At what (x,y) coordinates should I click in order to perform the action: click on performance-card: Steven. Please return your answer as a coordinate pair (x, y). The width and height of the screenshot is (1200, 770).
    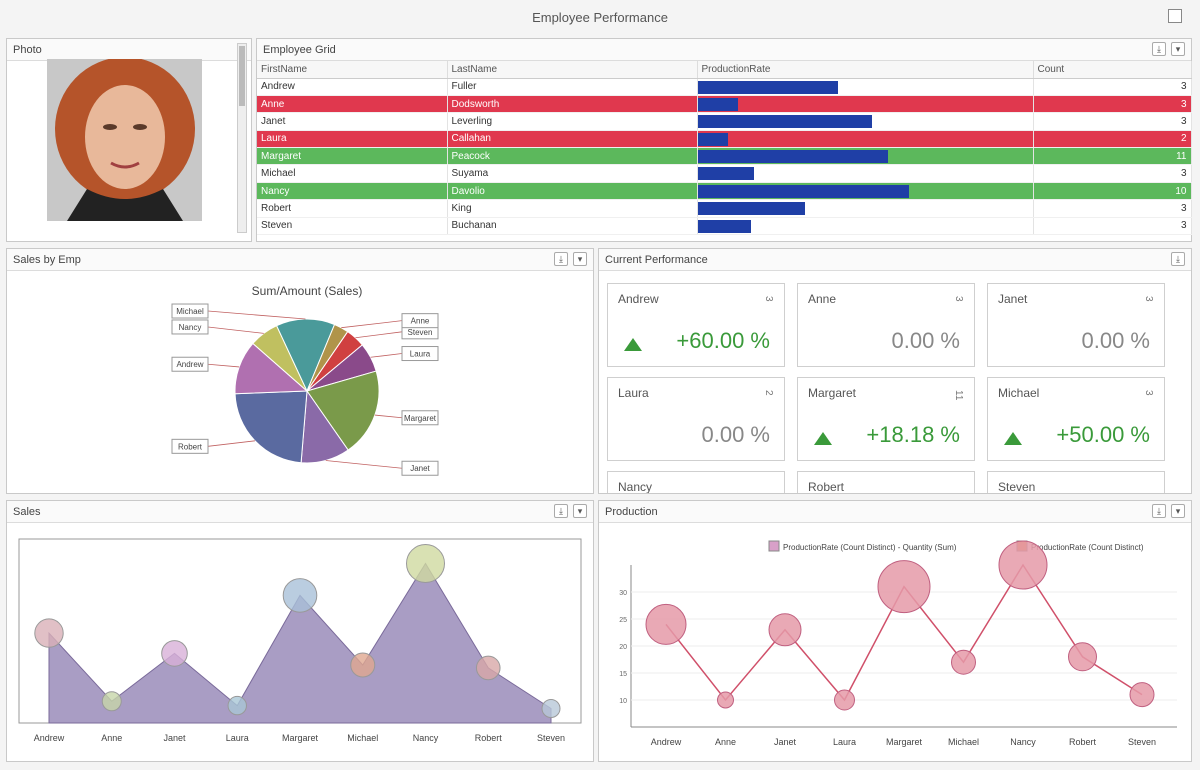
    Looking at the image, I should click on (1076, 482).